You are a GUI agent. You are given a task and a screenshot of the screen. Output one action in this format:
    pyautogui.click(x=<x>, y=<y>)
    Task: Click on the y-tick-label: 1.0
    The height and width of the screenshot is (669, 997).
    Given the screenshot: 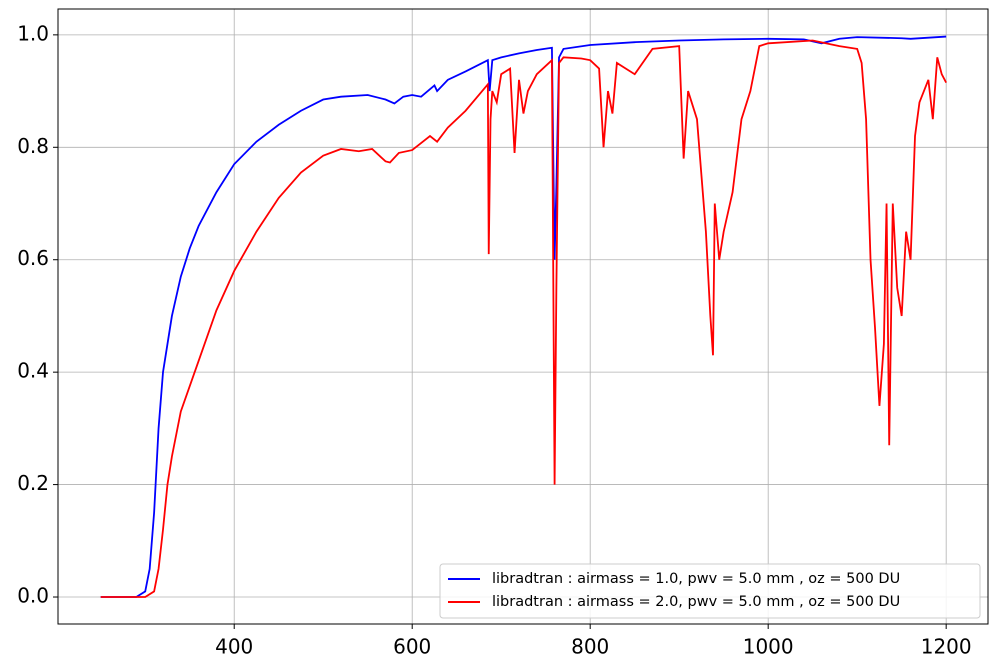 What is the action you would take?
    pyautogui.click(x=33, y=33)
    